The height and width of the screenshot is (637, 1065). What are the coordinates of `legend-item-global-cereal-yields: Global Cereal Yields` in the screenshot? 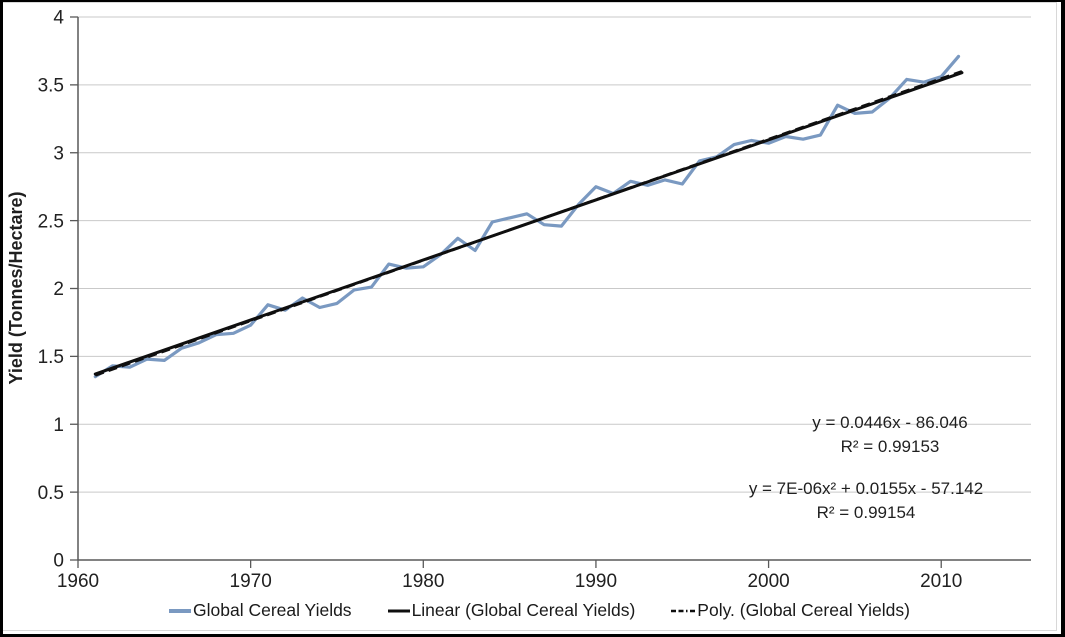 It's located at (260, 610).